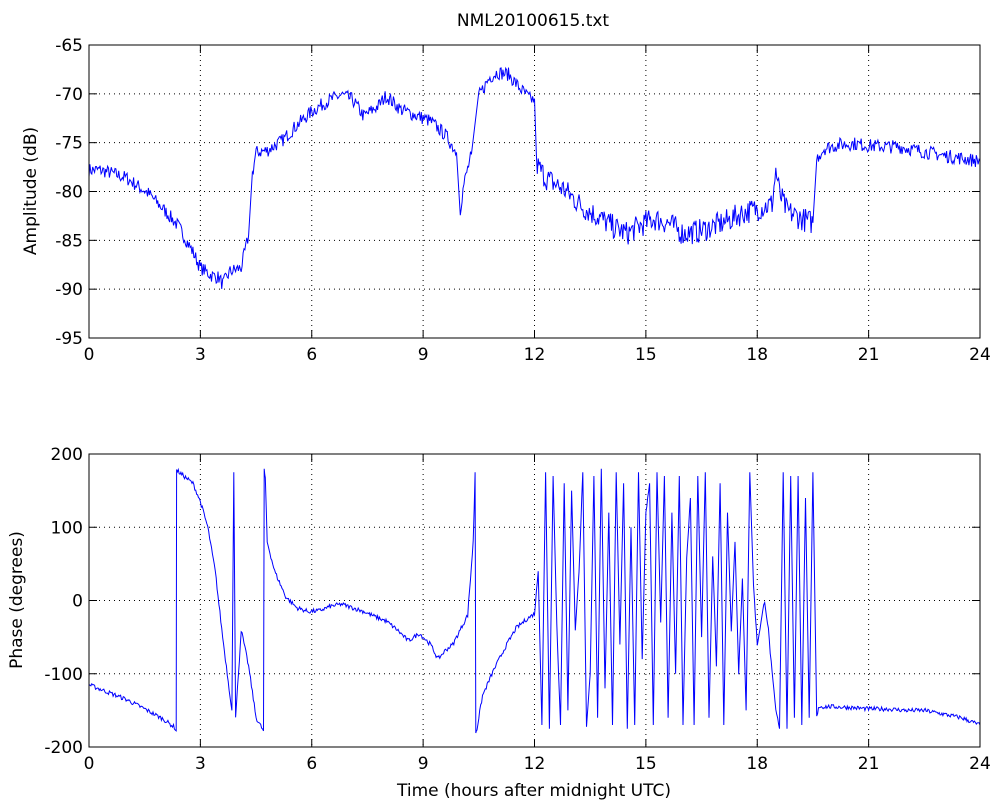 This screenshot has height=806, width=998. I want to click on amplitude-y-tick-label: -95, so click(69, 339).